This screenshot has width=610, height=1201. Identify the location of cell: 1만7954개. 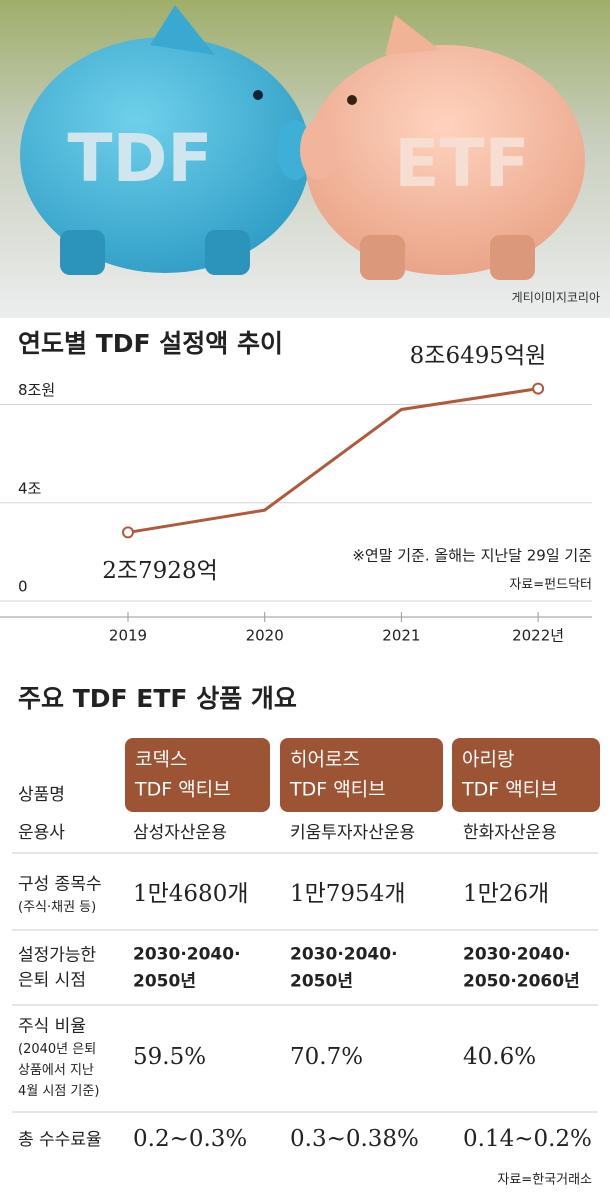
(348, 894).